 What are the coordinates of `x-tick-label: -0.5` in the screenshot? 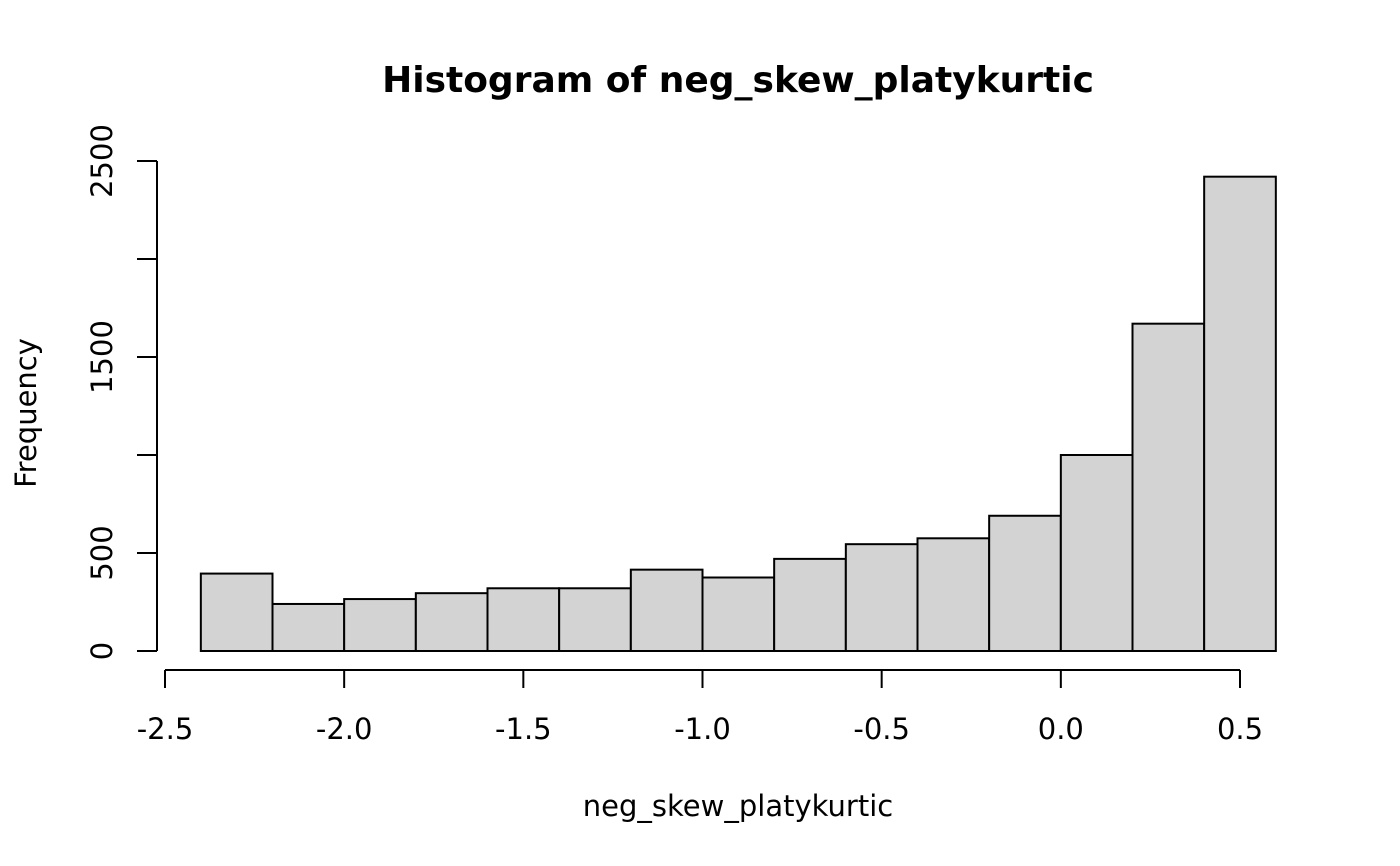 It's located at (881, 729).